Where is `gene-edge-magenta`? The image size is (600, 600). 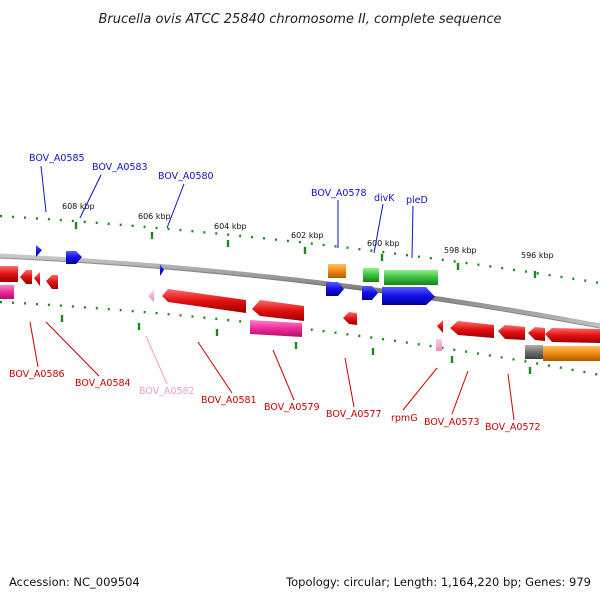 gene-edge-magenta is located at coordinates (7, 292).